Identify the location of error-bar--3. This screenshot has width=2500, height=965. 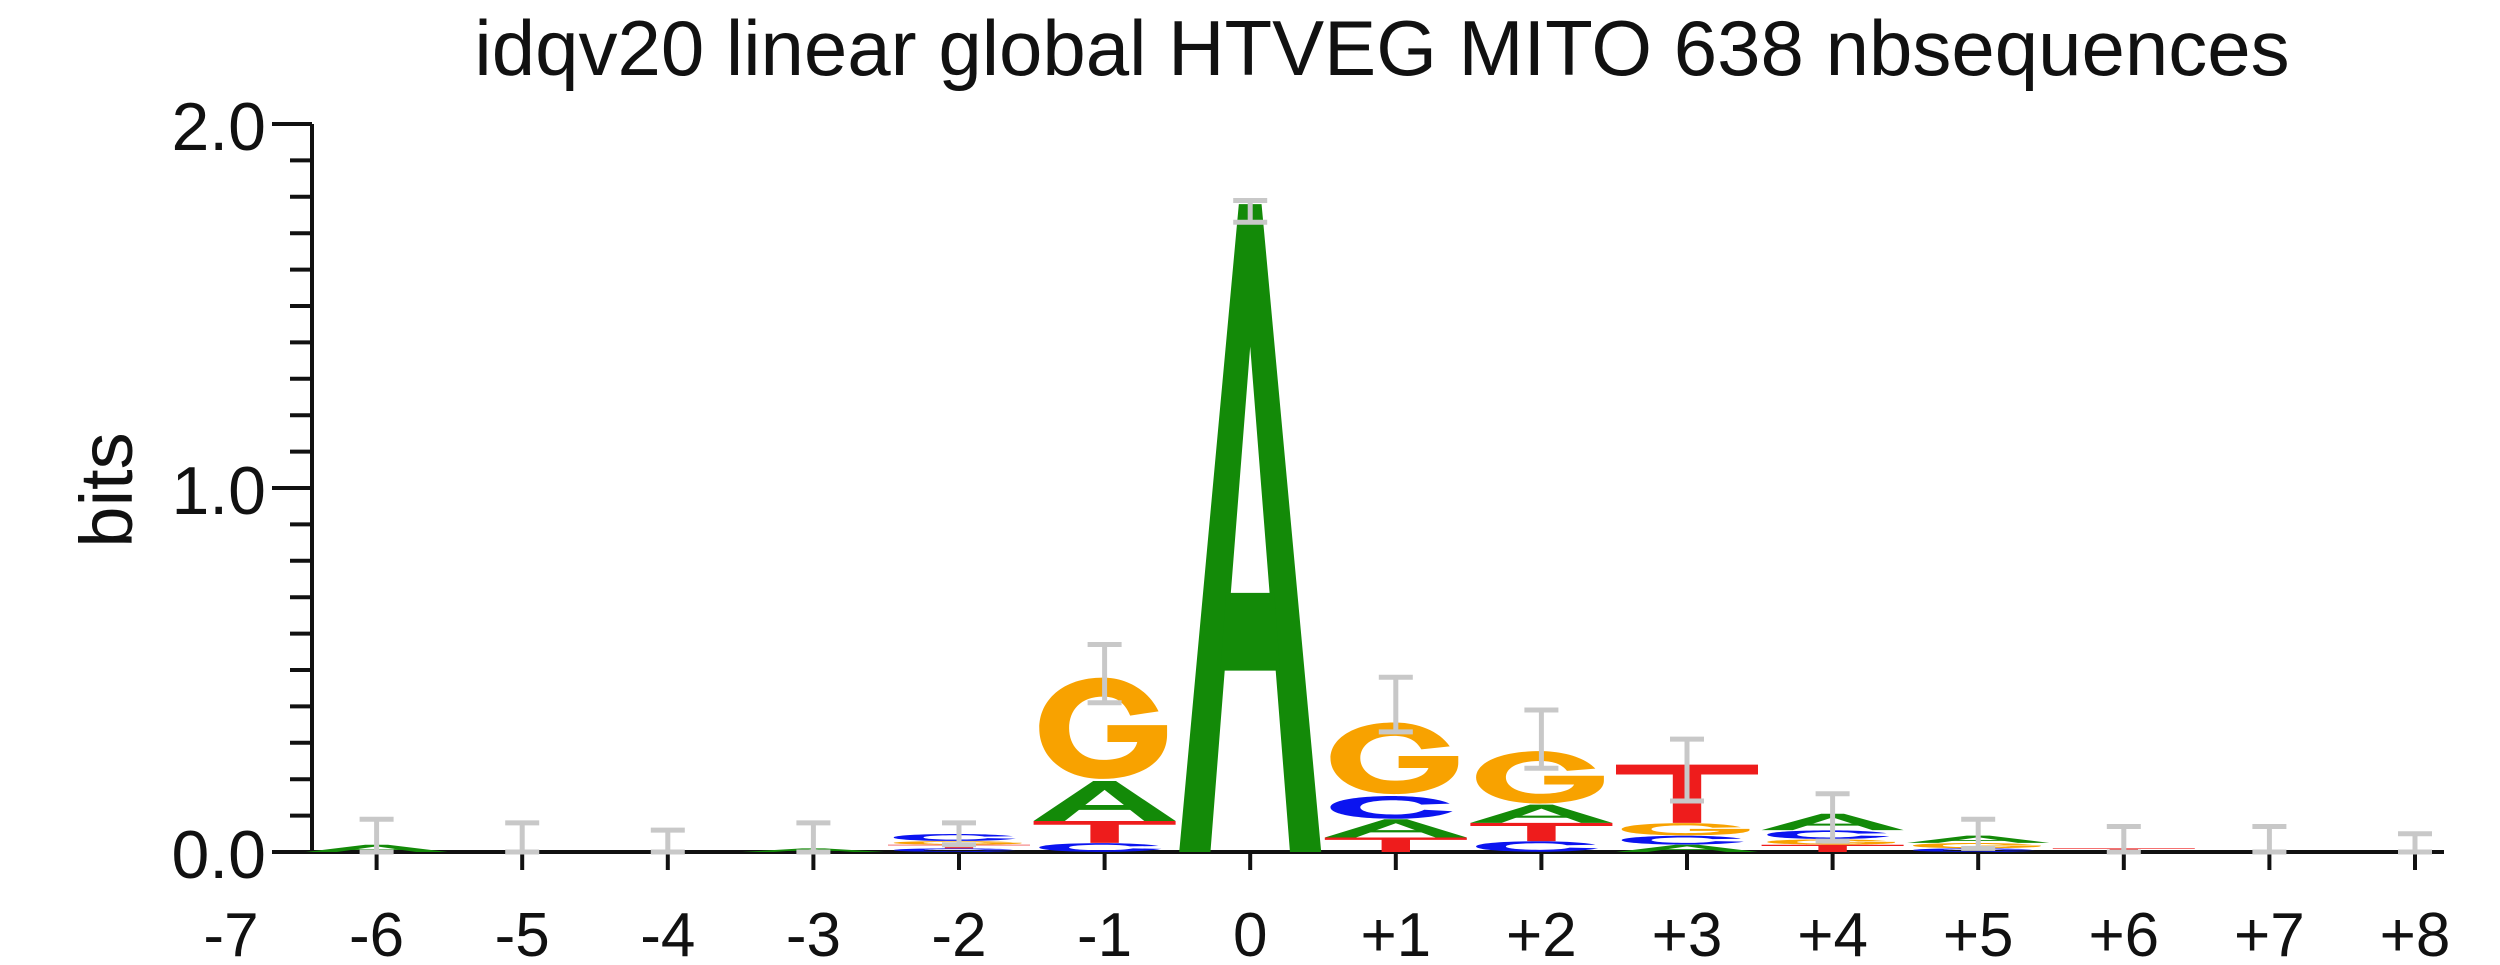
(813, 837).